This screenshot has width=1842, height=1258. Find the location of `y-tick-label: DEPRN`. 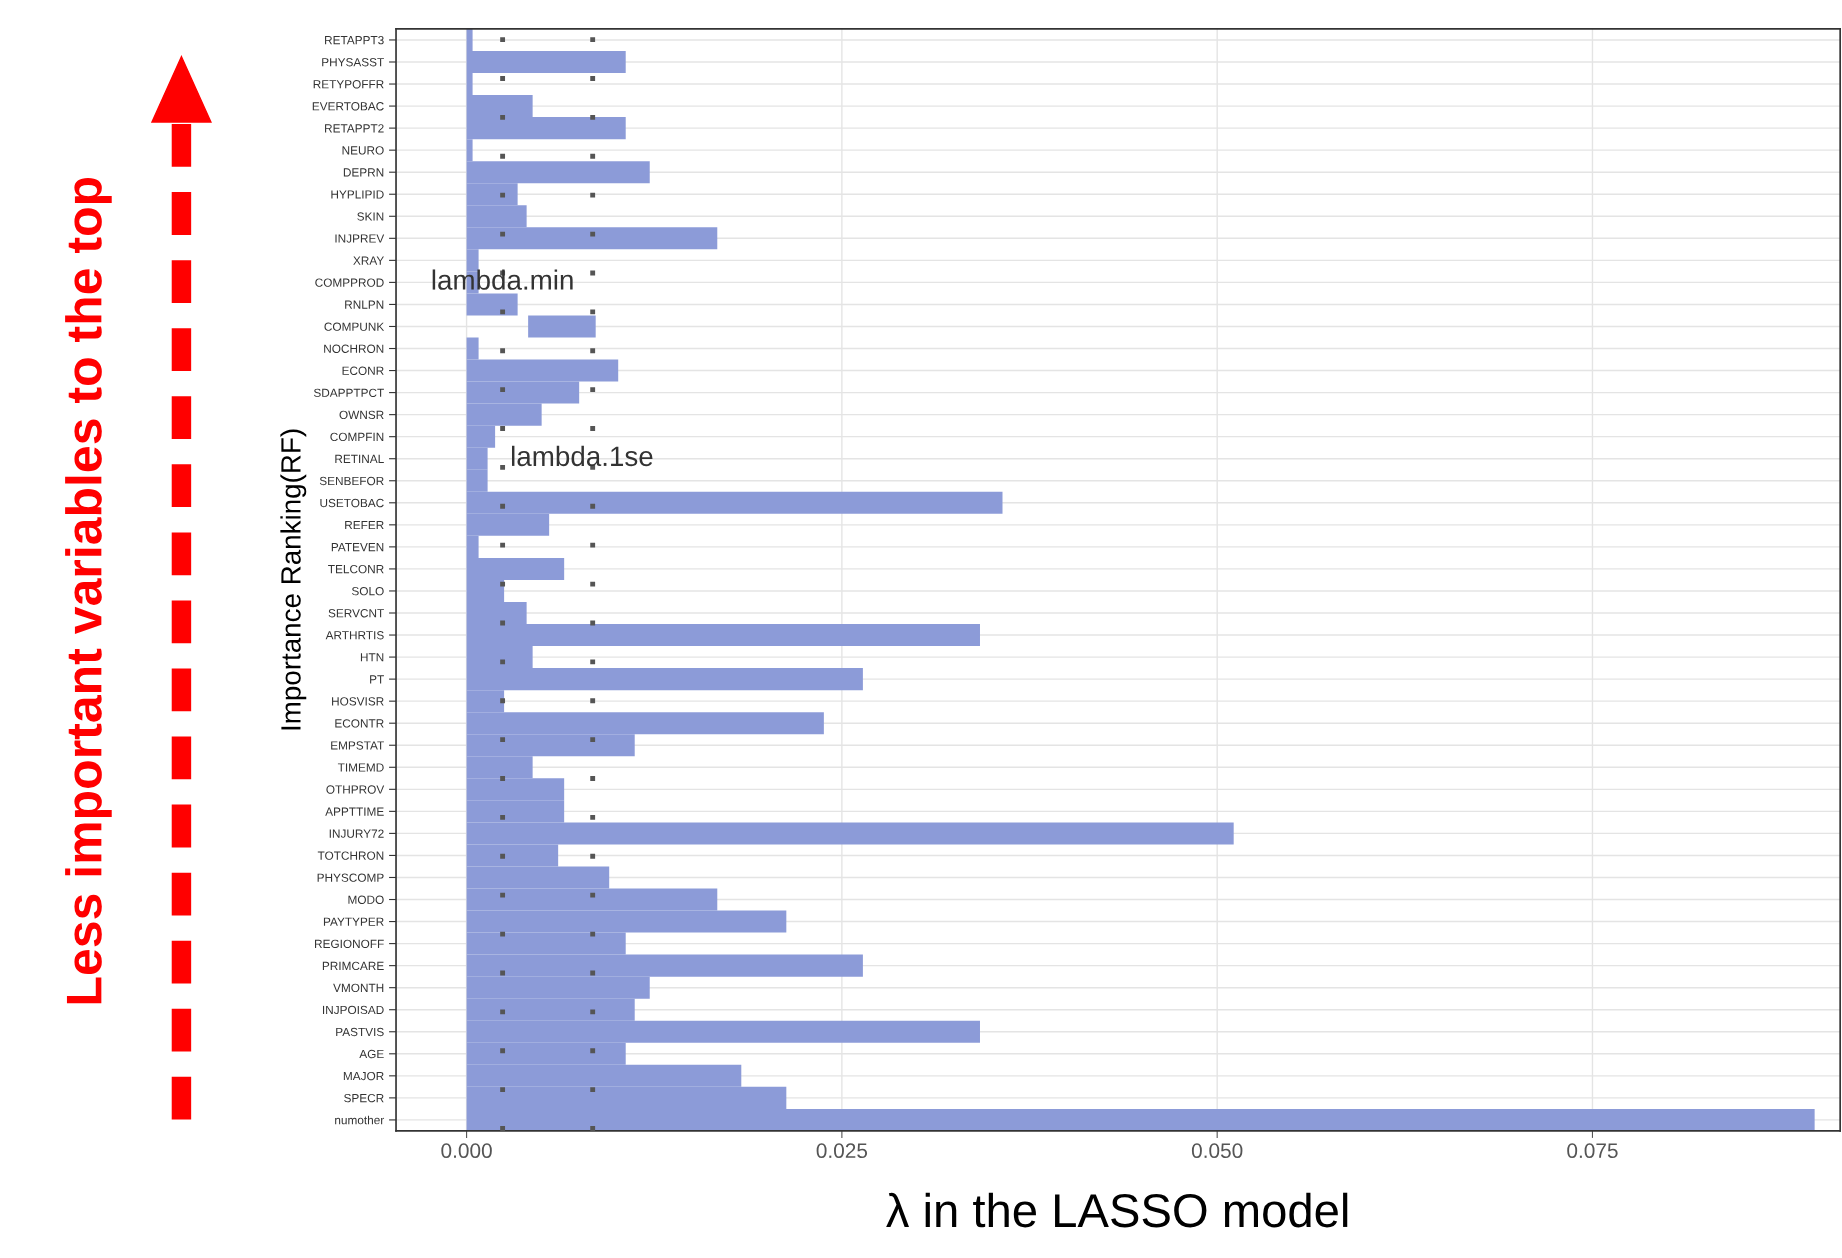

y-tick-label: DEPRN is located at coordinates (363, 172).